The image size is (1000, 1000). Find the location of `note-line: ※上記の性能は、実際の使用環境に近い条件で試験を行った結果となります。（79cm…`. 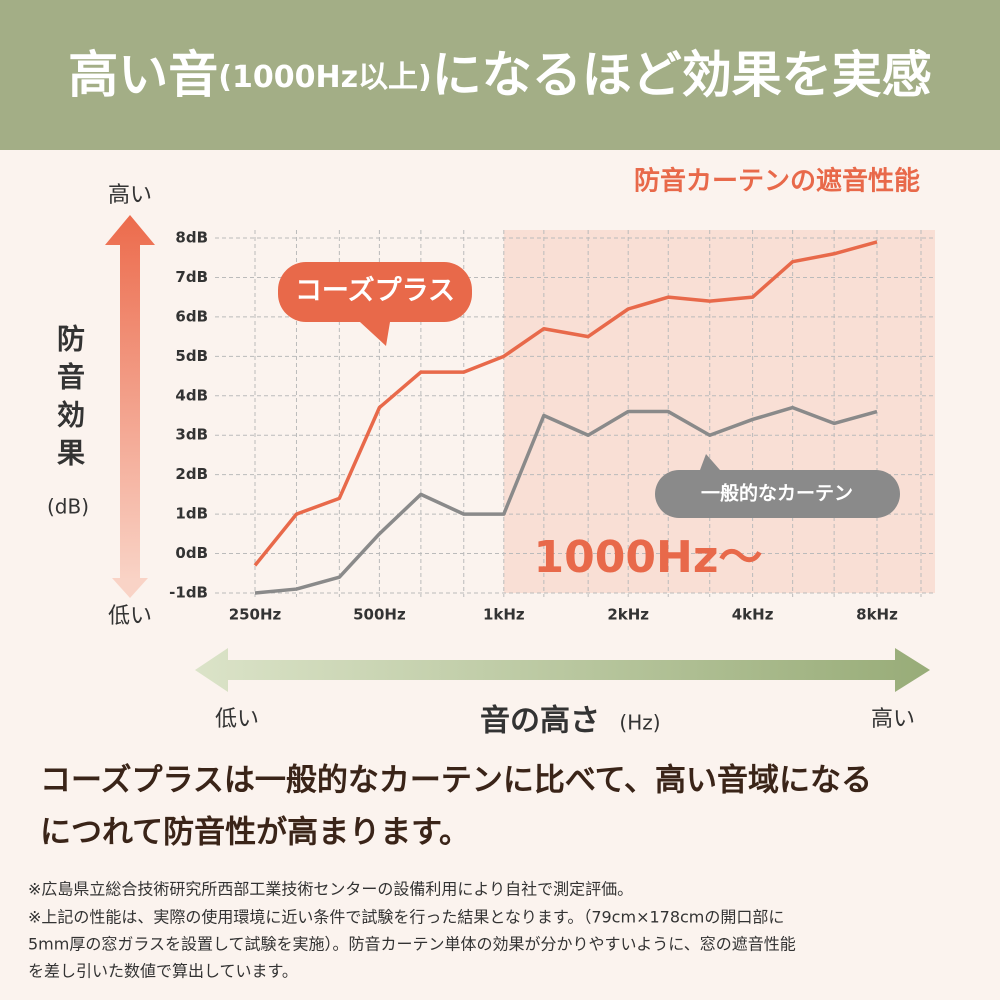

note-line: ※上記の性能は、実際の使用環境に近い条件で試験を行った結果となります。（79cm… is located at coordinates (406, 917).